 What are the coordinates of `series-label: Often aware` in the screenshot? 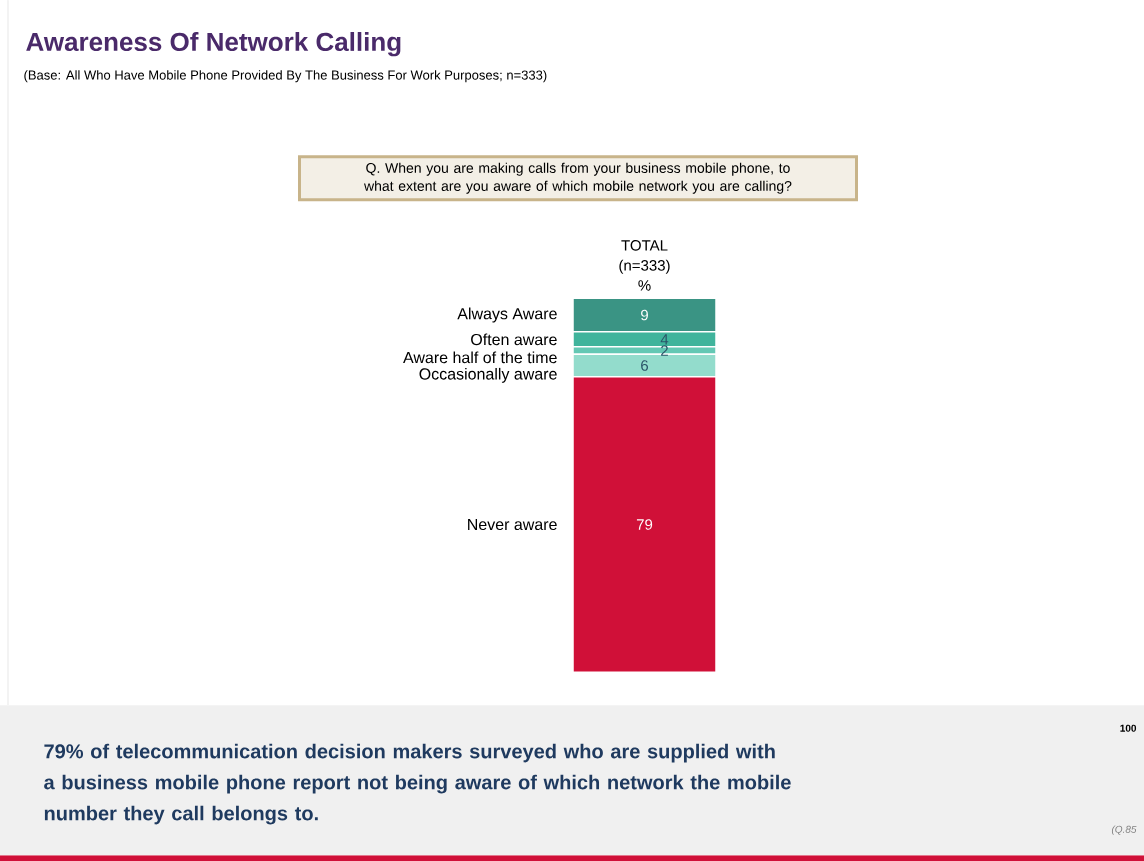 It's located at (514, 339).